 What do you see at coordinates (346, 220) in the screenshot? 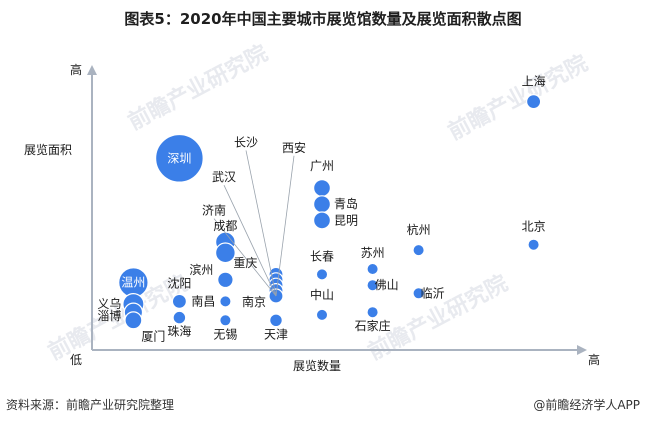
I see `point-label: 昆明` at bounding box center [346, 220].